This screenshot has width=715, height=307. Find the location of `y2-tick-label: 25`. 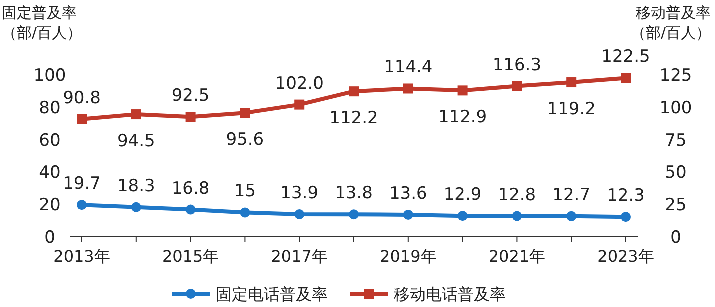

y2-tick-label: 25 is located at coordinates (676, 206).